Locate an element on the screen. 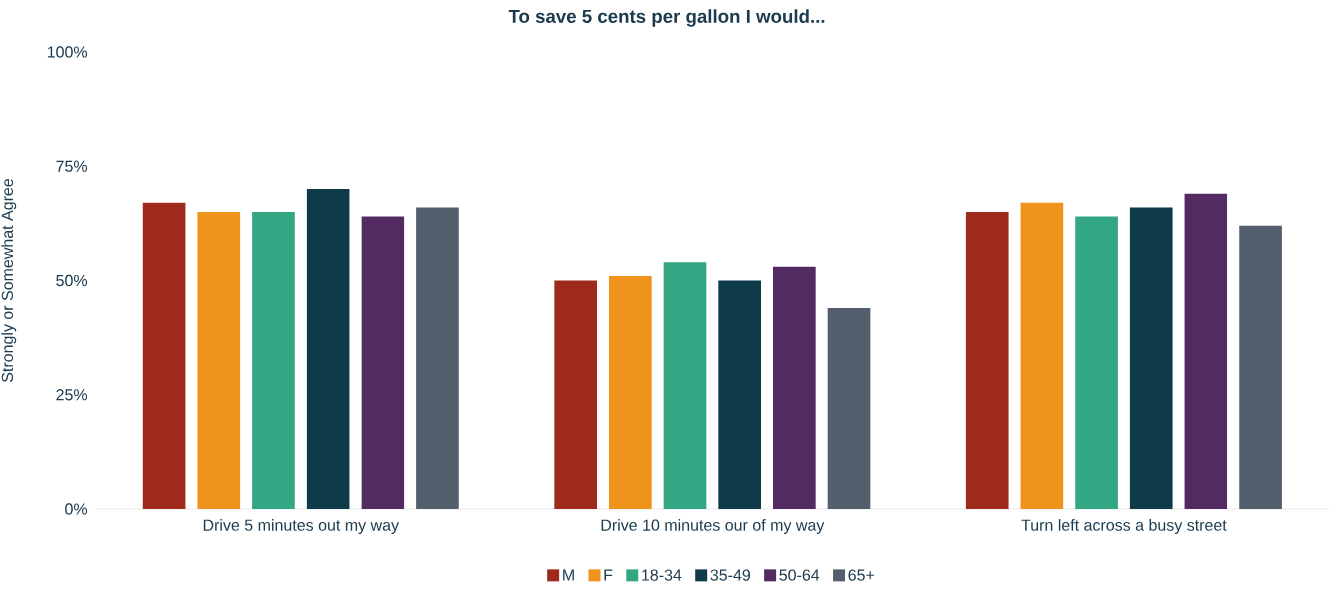  y-tick-label: 0% is located at coordinates (76, 509).